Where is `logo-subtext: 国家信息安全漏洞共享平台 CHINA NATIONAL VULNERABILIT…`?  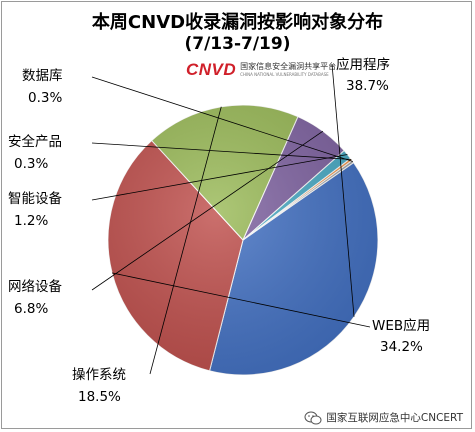
logo-subtext: 国家信息安全漏洞共享平台 CHINA NATIONAL VULNERABILIT… is located at coordinates (288, 70).